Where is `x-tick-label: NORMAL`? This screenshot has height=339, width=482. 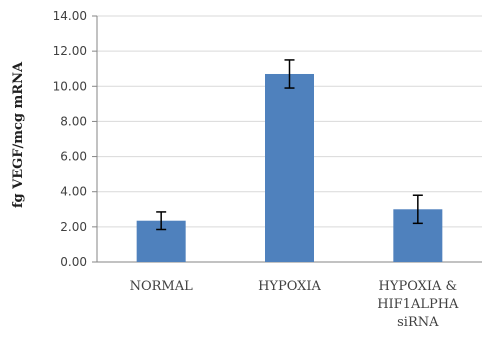 x-tick-label: NORMAL is located at coordinates (162, 286).